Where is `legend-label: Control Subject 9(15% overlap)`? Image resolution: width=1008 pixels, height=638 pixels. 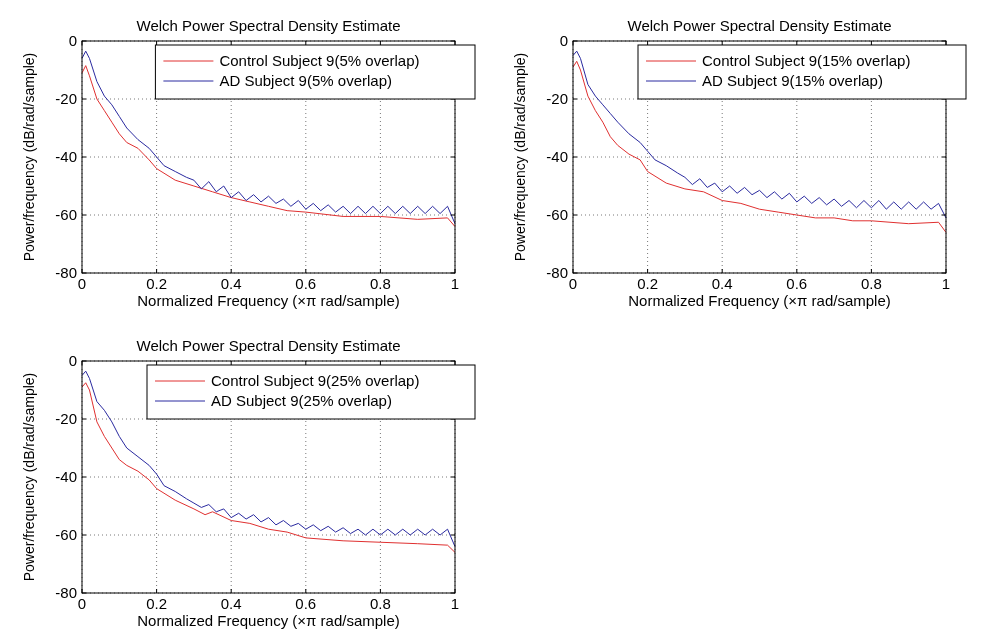
legend-label: Control Subject 9(15% overlap) is located at coordinates (806, 60).